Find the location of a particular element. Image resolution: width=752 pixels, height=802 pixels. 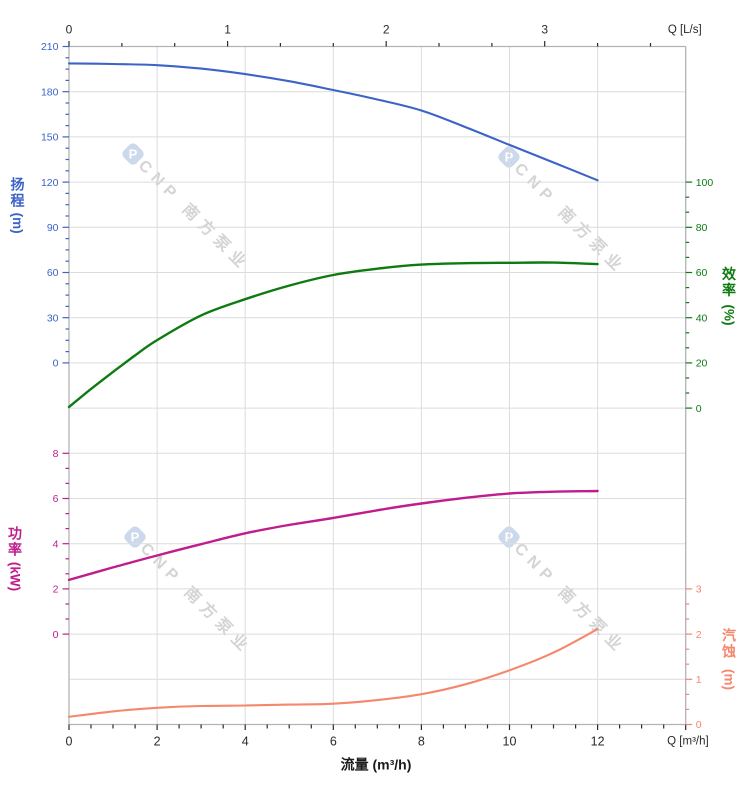

svg-text: 120 is located at coordinates (50, 183).